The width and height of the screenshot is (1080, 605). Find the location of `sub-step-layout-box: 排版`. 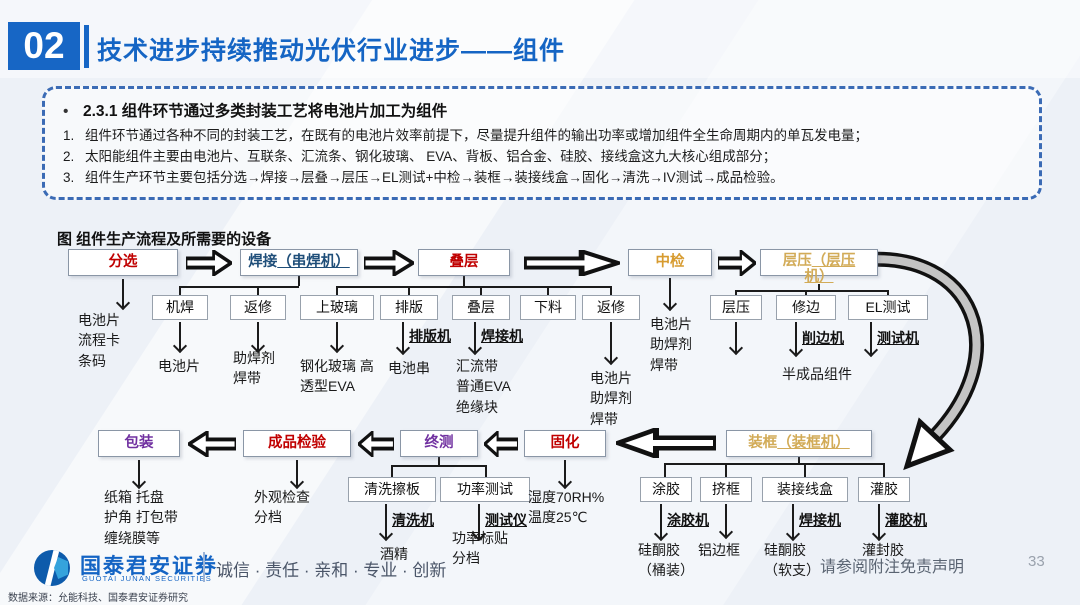

sub-step-layout-box: 排版 is located at coordinates (409, 307).